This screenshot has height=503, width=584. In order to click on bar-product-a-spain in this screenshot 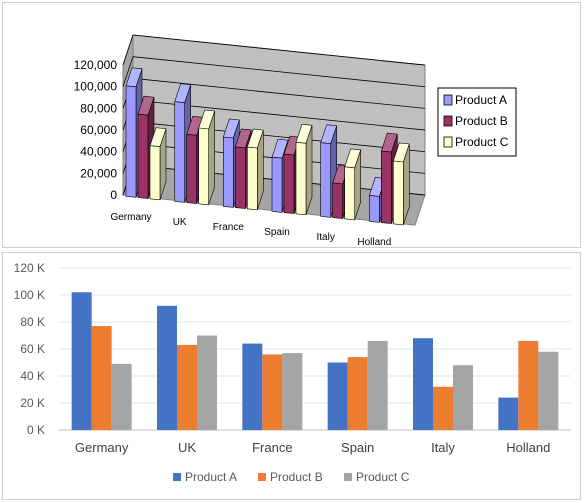, I will do `click(337, 396)`.